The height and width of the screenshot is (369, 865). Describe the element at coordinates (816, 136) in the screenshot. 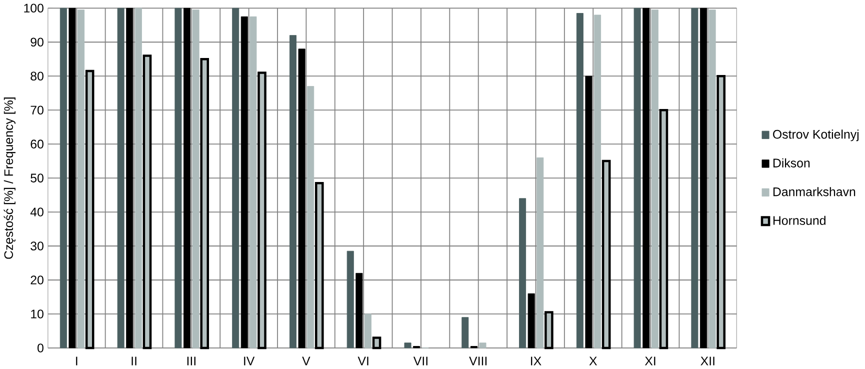

I see `legend-label: Ostrov Kotielnyj` at that location.